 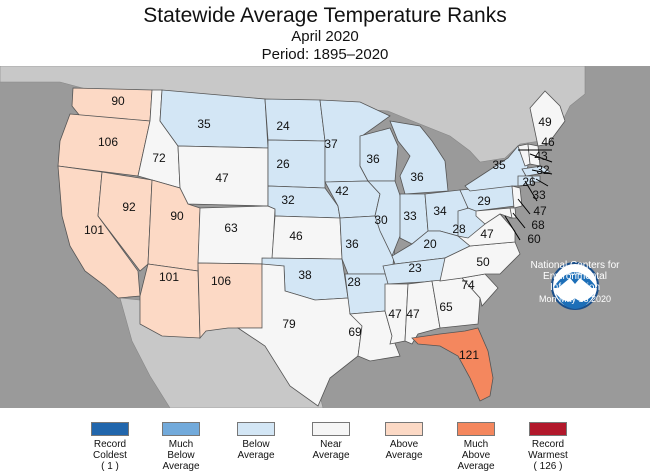 What do you see at coordinates (446, 307) in the screenshot?
I see `rank-label-ga: 65` at bounding box center [446, 307].